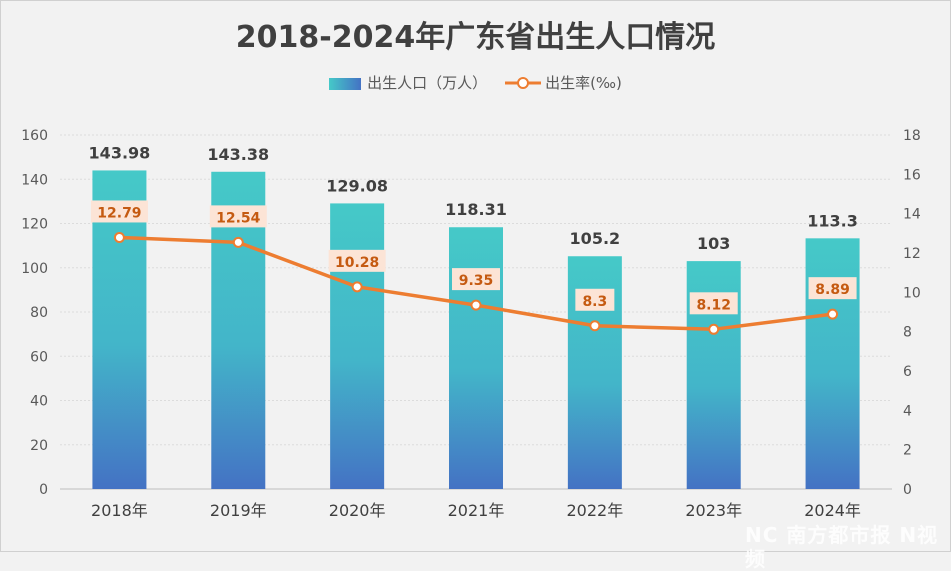 This screenshot has height=571, width=951. I want to click on y-left-tick-label: 120, so click(34, 225).